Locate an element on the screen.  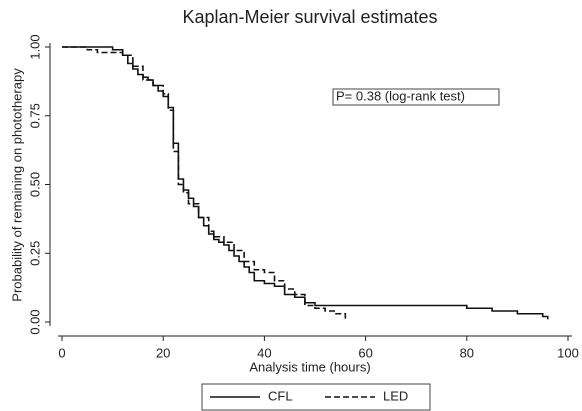
y-tick-label: 0.75 is located at coordinates (34, 115).